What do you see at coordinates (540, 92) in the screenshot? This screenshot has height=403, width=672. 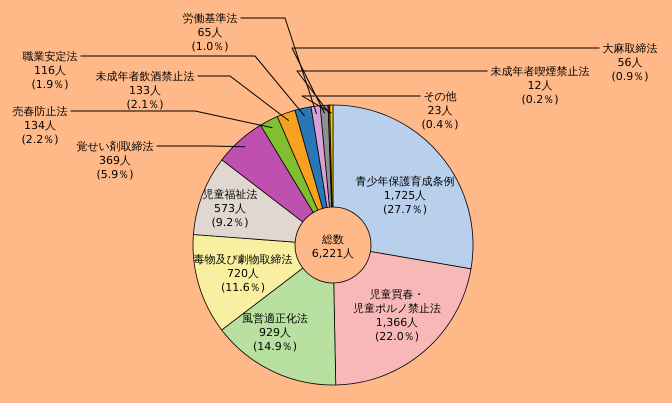 I see `data-label: 12人 (0.2％)` at bounding box center [540, 92].